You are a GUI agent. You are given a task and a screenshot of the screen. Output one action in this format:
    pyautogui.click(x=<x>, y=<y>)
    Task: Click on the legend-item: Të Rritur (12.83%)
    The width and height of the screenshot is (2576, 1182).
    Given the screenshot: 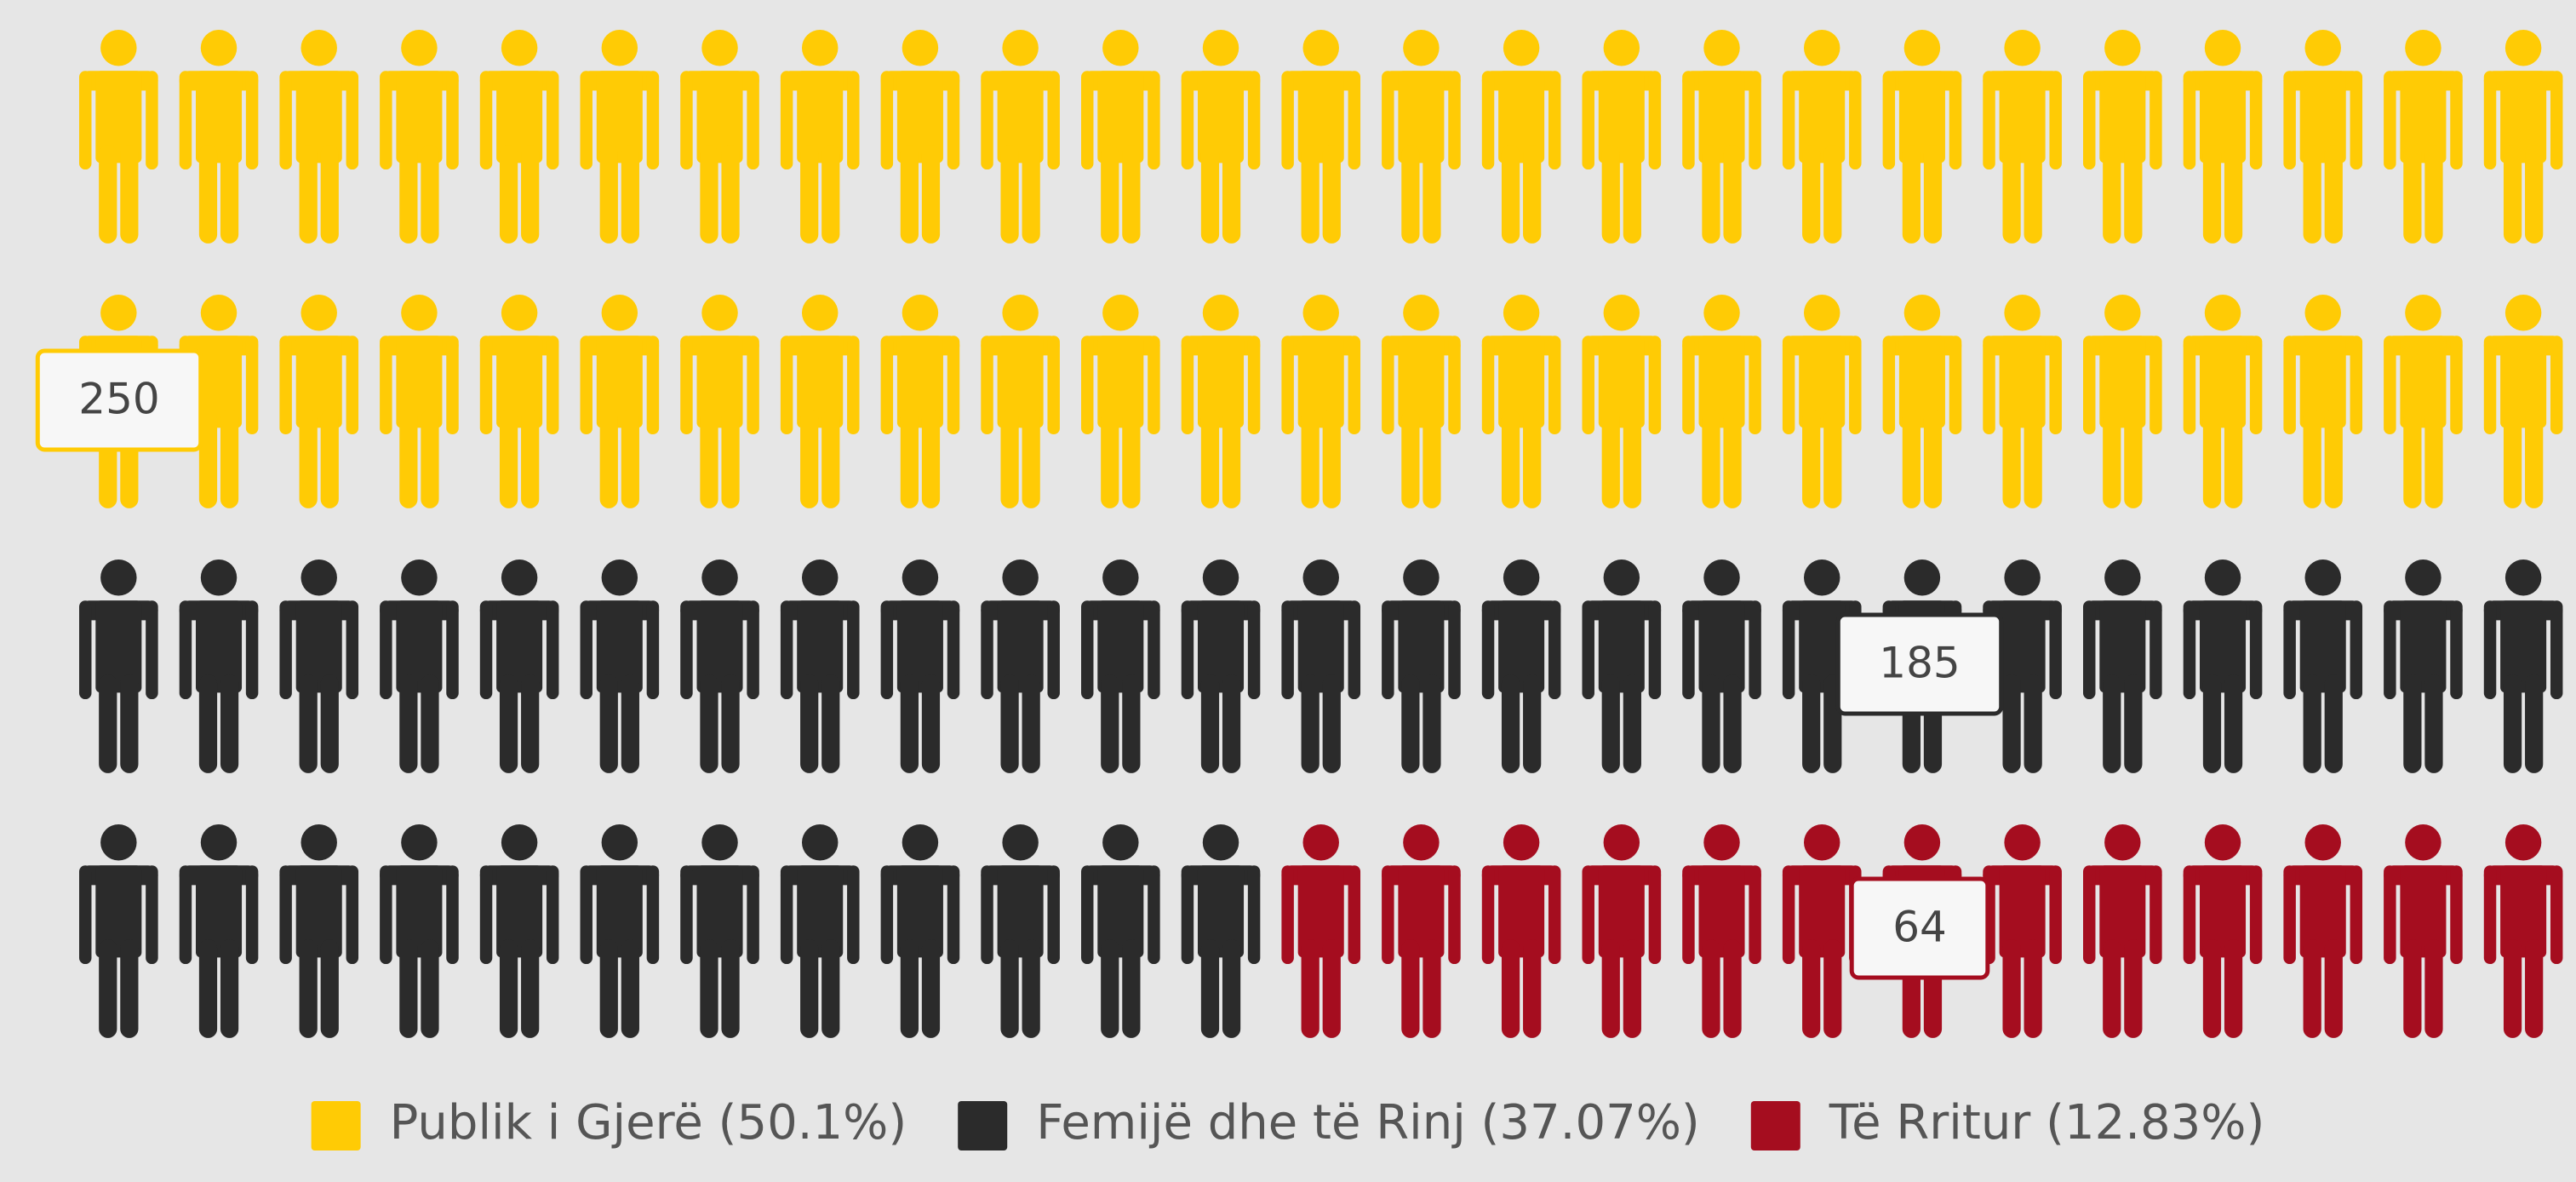 What is the action you would take?
    pyautogui.click(x=2008, y=1122)
    